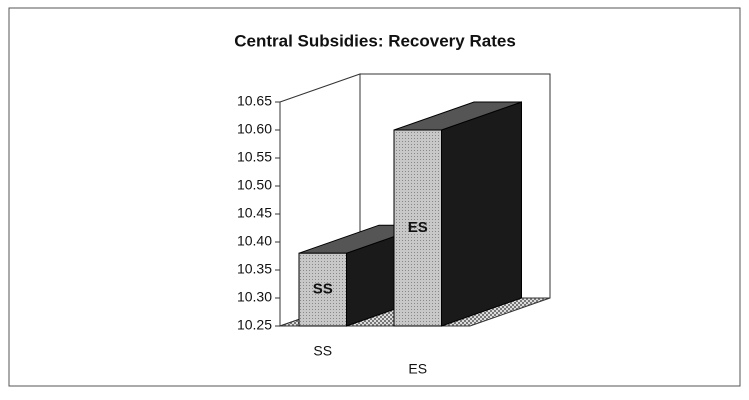 The width and height of the screenshot is (749, 400). Describe the element at coordinates (254, 101) in the screenshot. I see `y-tick-label: 10.65` at that location.